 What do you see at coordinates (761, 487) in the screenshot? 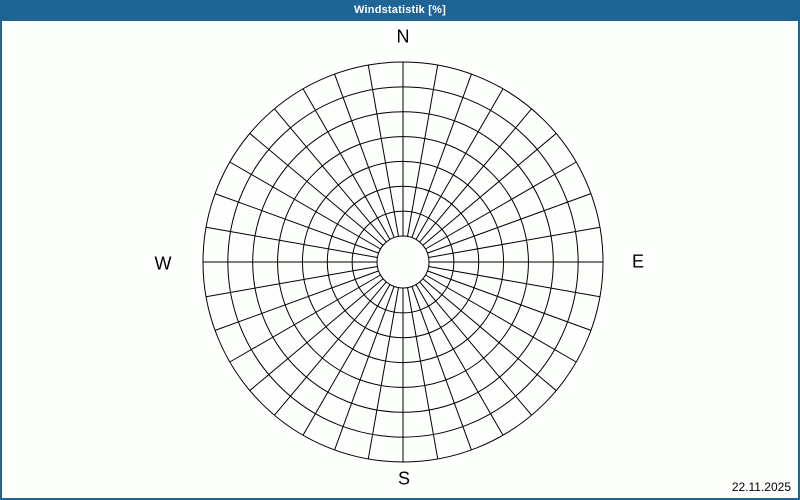
I see `date-label: 22.11.2025` at bounding box center [761, 487].